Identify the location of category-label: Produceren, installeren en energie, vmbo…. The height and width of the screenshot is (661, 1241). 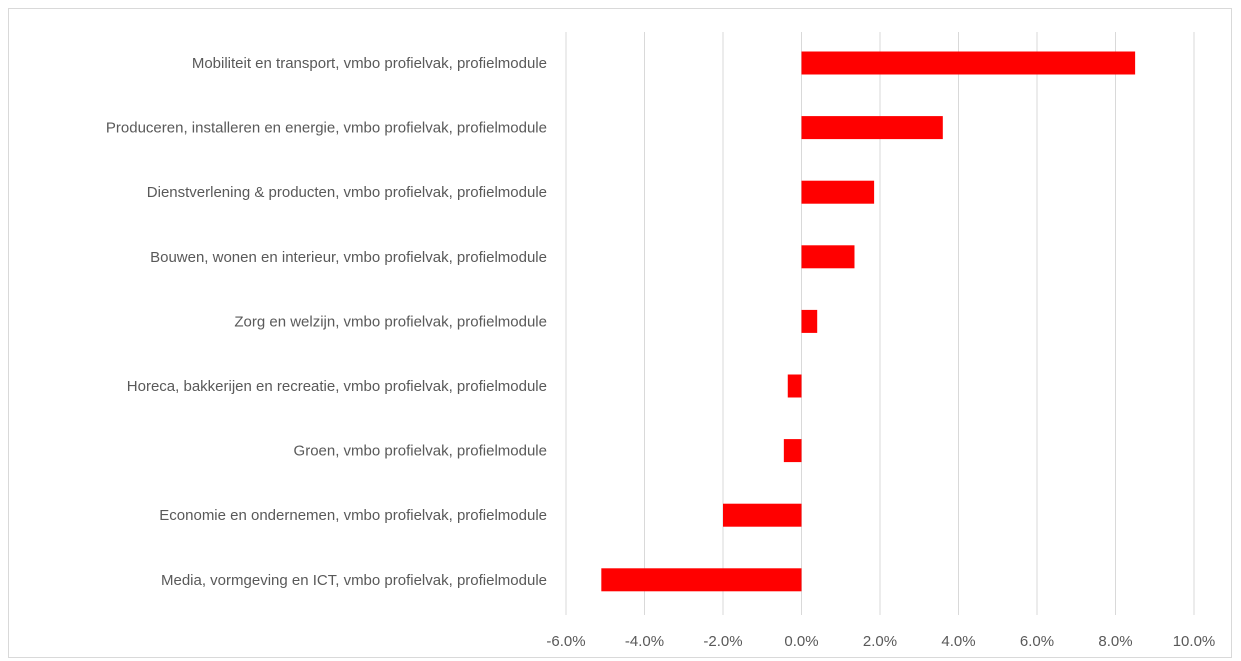
(326, 128).